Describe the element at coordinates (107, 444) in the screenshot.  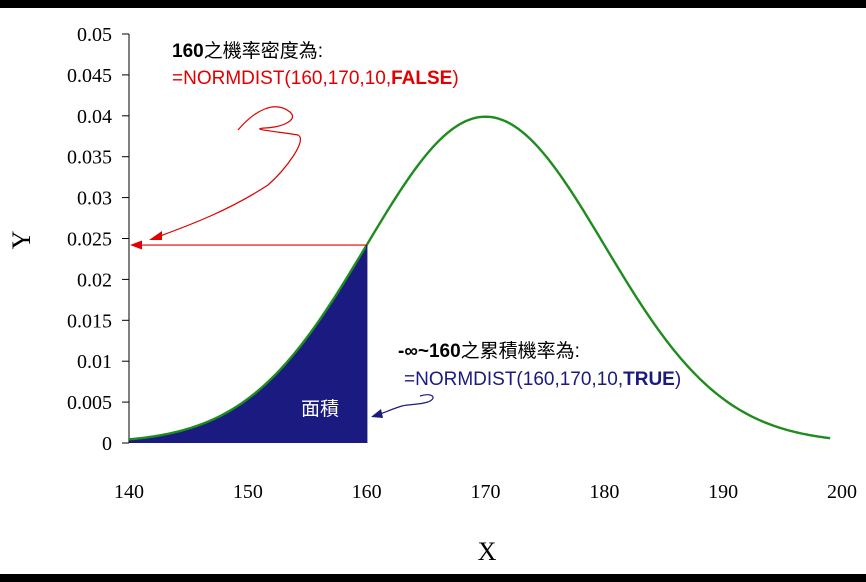
I see `y-tick-label: 0` at that location.